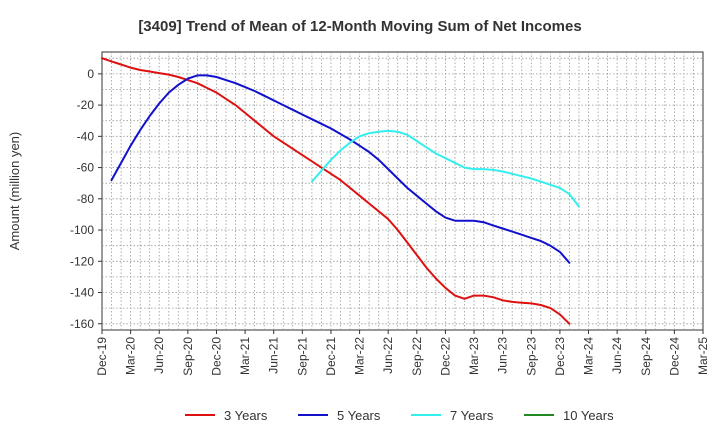 This screenshot has width=720, height=440. Describe the element at coordinates (86, 136) in the screenshot. I see `y-tick-label: -40` at that location.